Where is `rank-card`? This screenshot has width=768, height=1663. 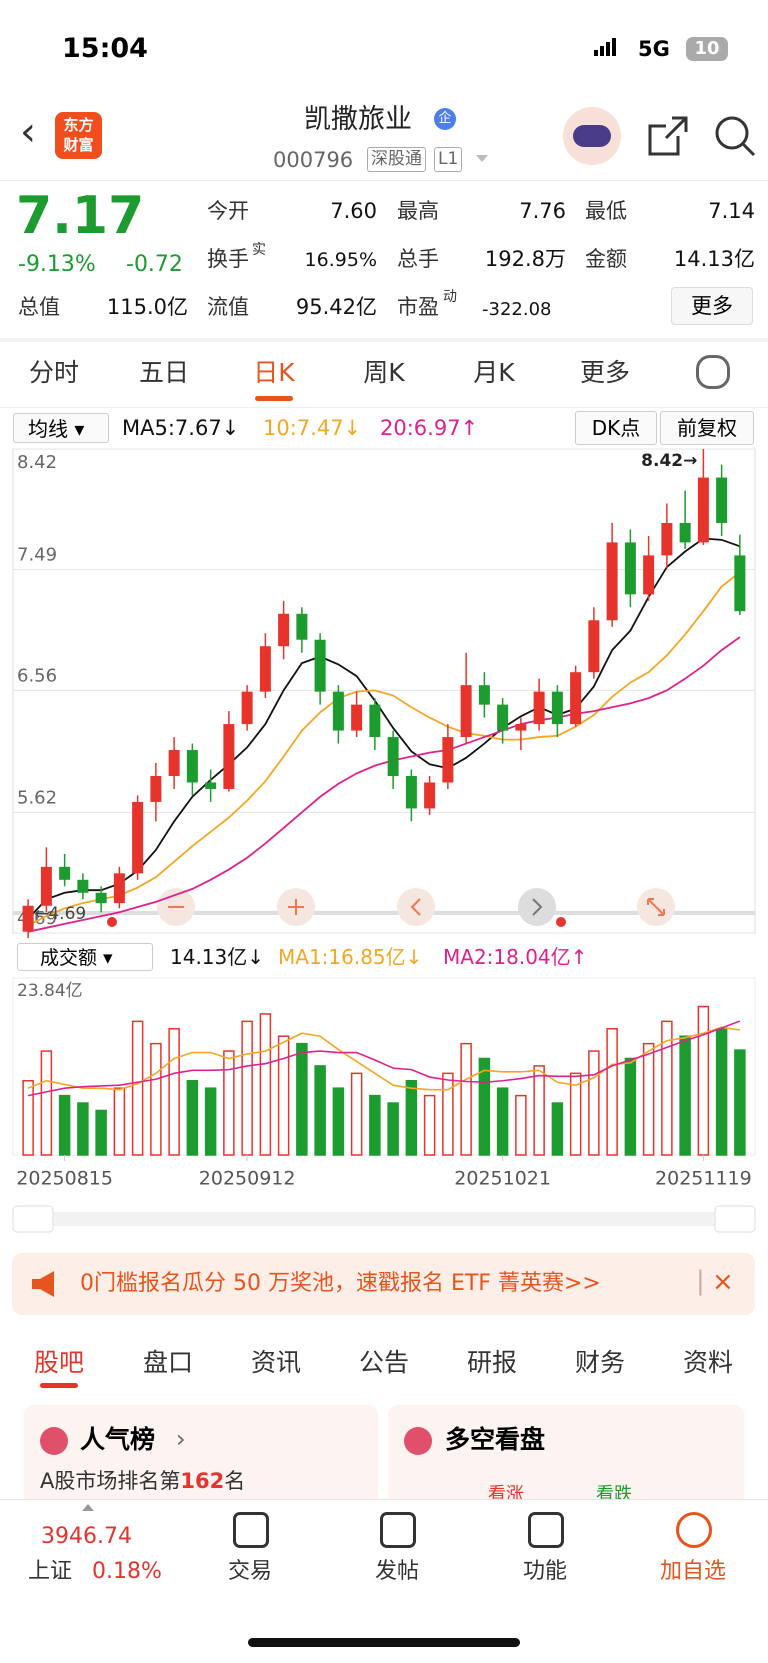 rank-card is located at coordinates (201, 1455).